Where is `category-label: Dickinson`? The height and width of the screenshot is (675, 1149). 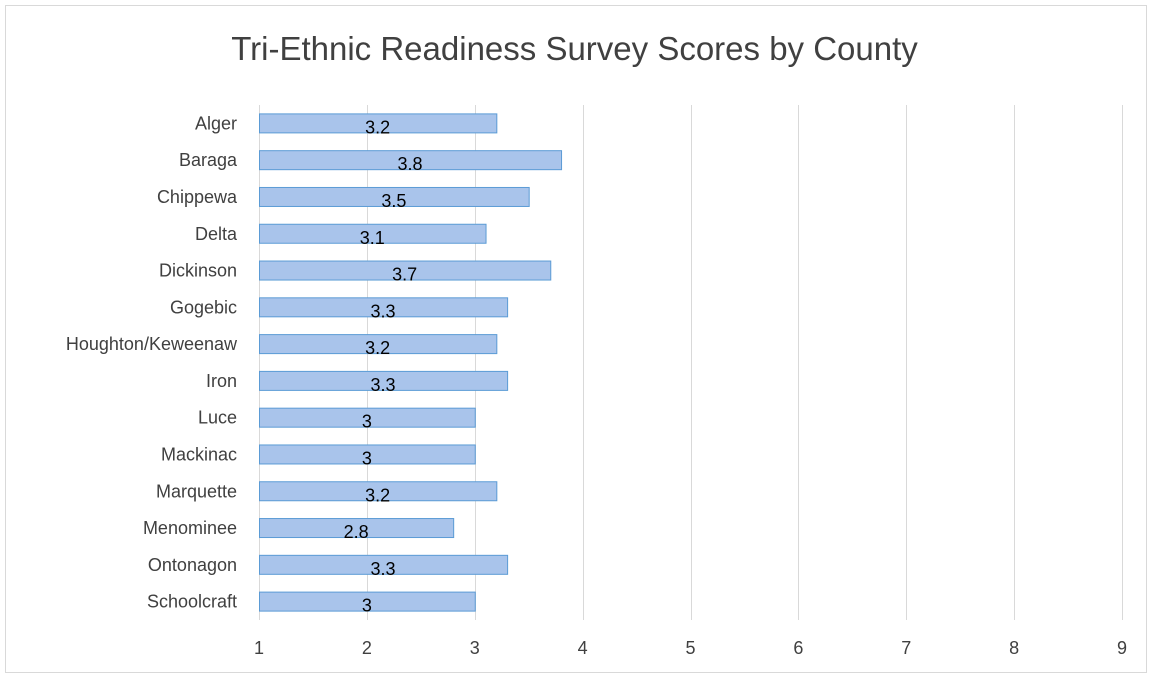 category-label: Dickinson is located at coordinates (198, 271).